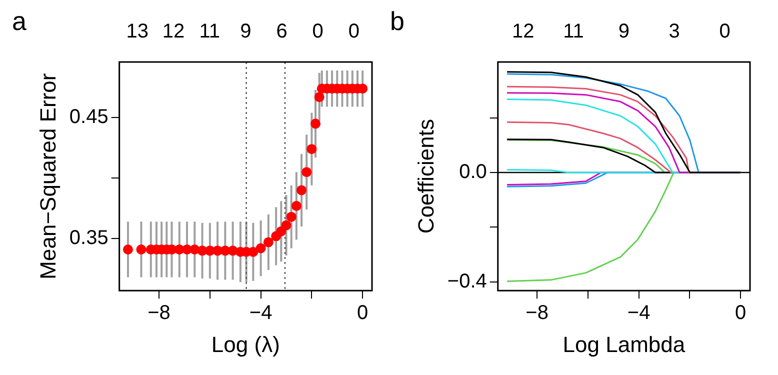 The height and width of the screenshot is (375, 778). What do you see at coordinates (425, 176) in the screenshot?
I see `y-axis-title: Coefficients` at bounding box center [425, 176].